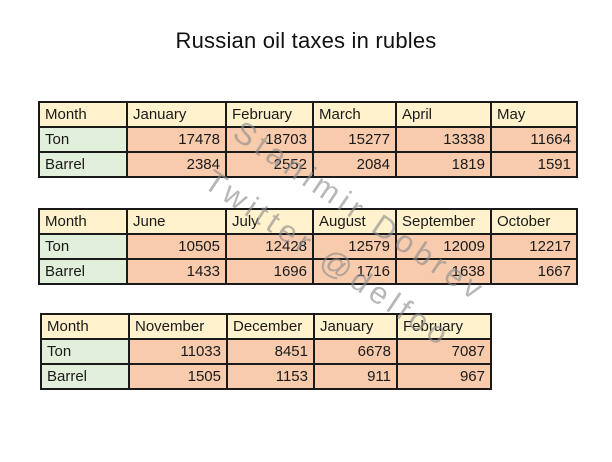 This screenshot has height=462, width=612. I want to click on month-column-header: September, so click(443, 221).